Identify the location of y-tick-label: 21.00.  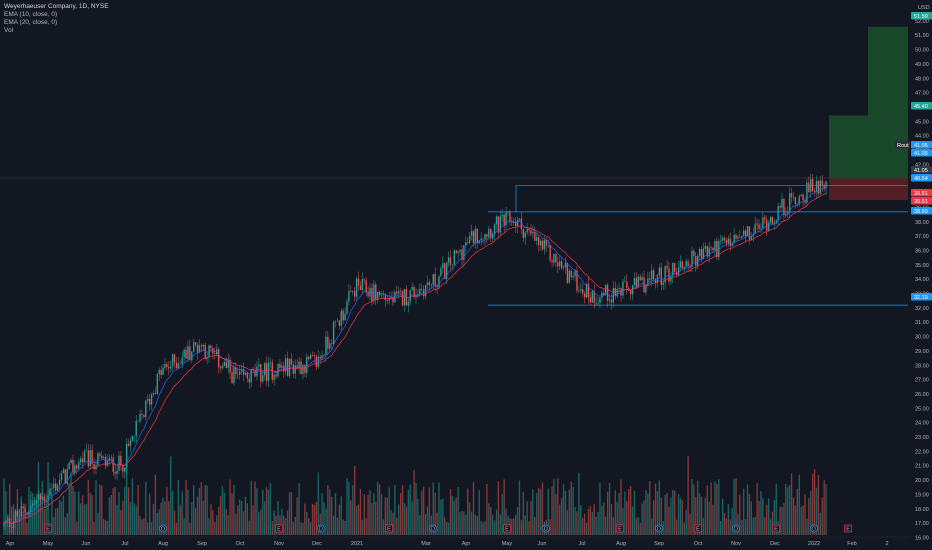
(922, 467).